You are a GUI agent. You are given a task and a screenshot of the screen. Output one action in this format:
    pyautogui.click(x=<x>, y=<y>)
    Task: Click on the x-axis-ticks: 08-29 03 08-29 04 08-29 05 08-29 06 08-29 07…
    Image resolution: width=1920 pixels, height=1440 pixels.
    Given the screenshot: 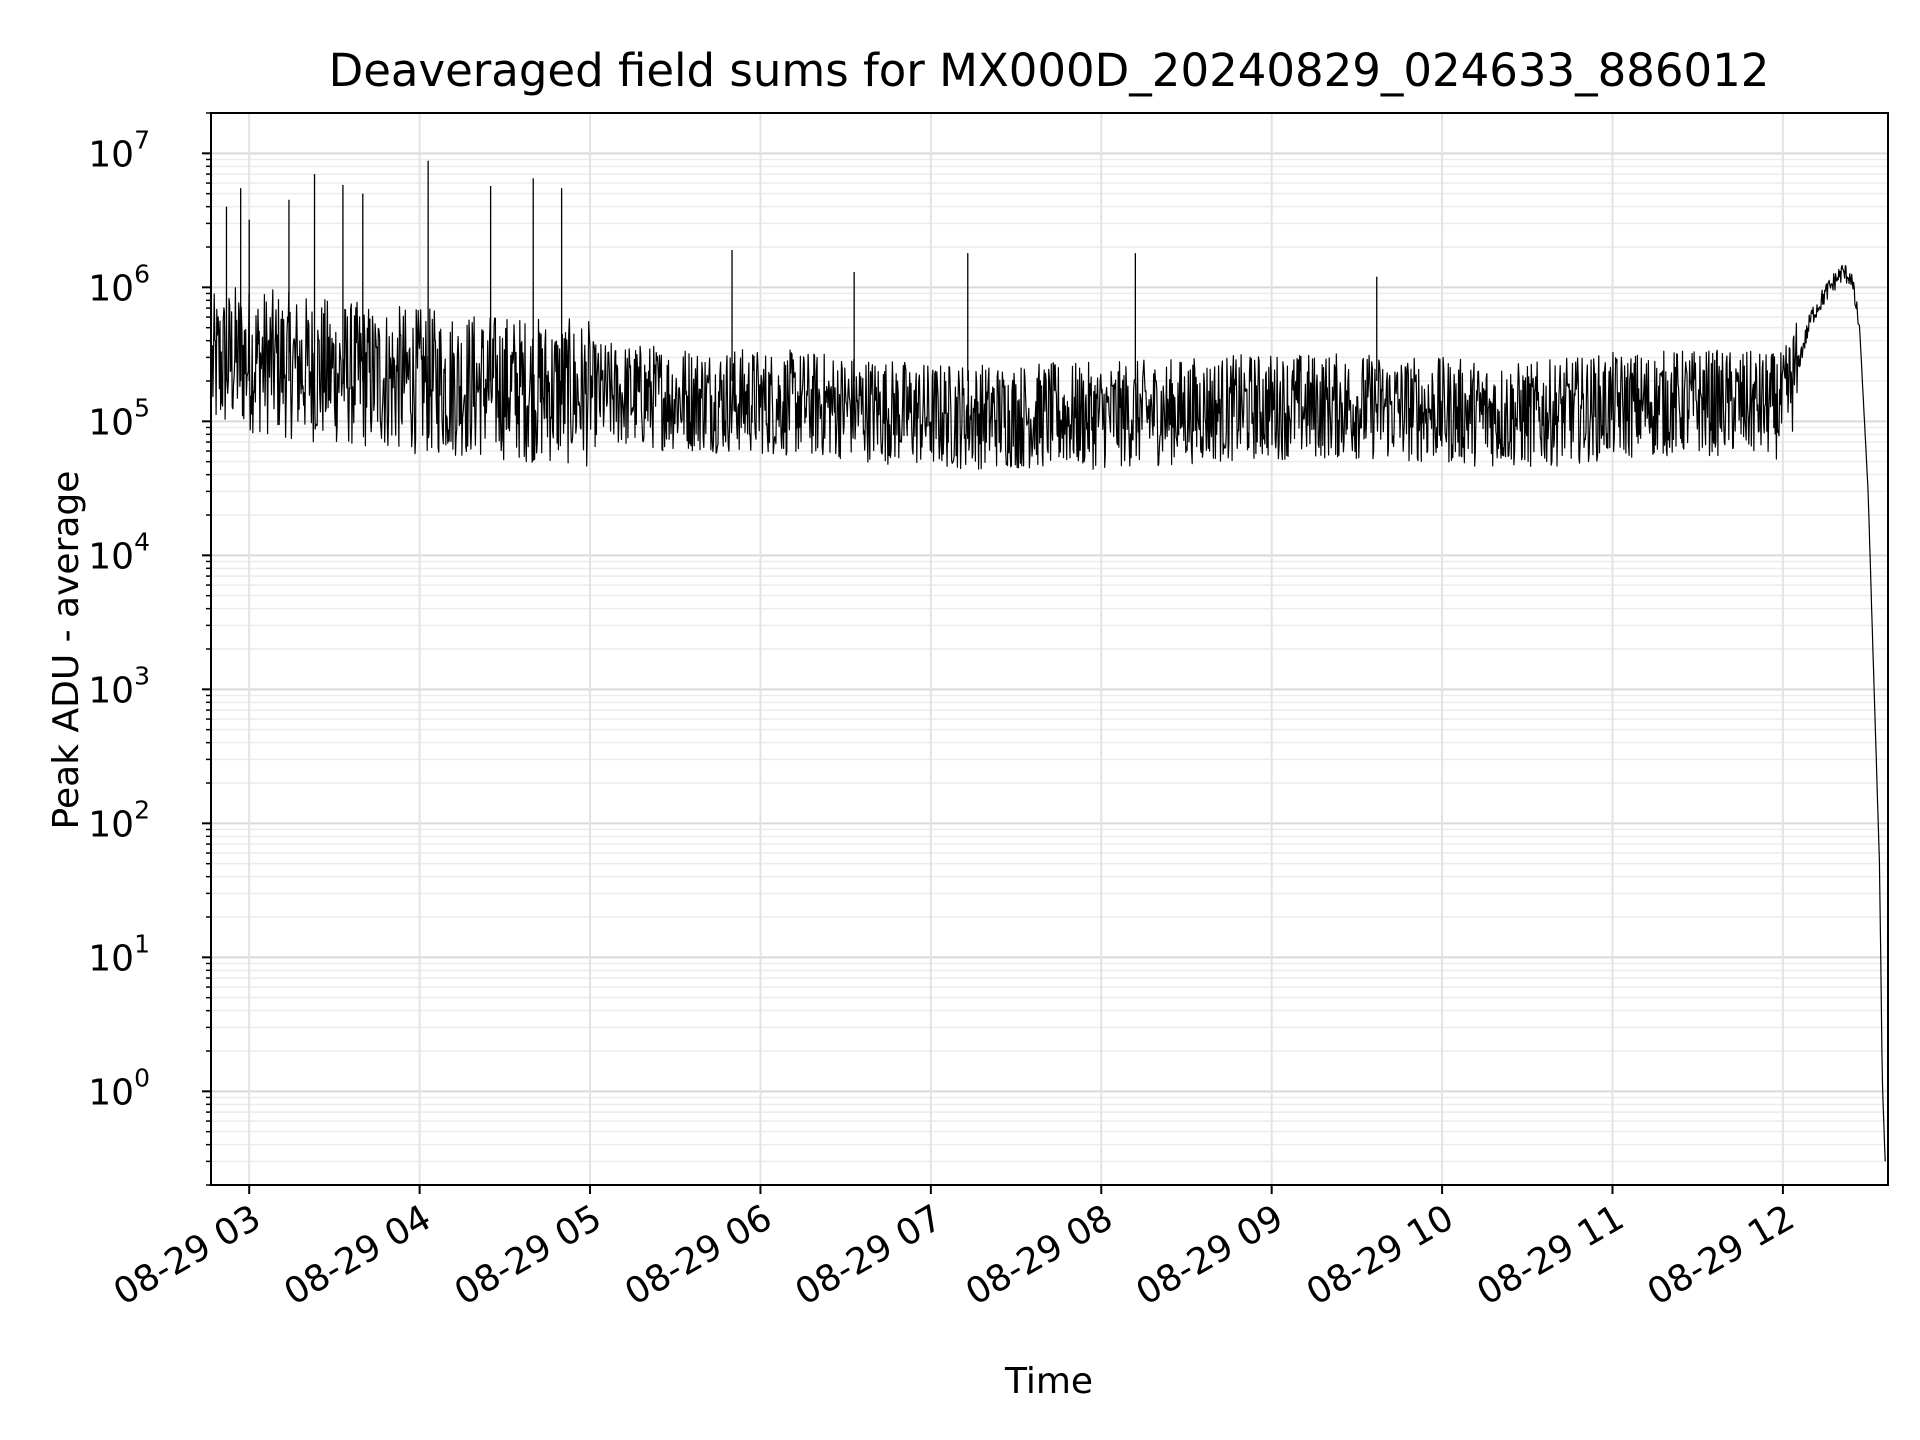 What is the action you would take?
    pyautogui.click(x=954, y=1249)
    